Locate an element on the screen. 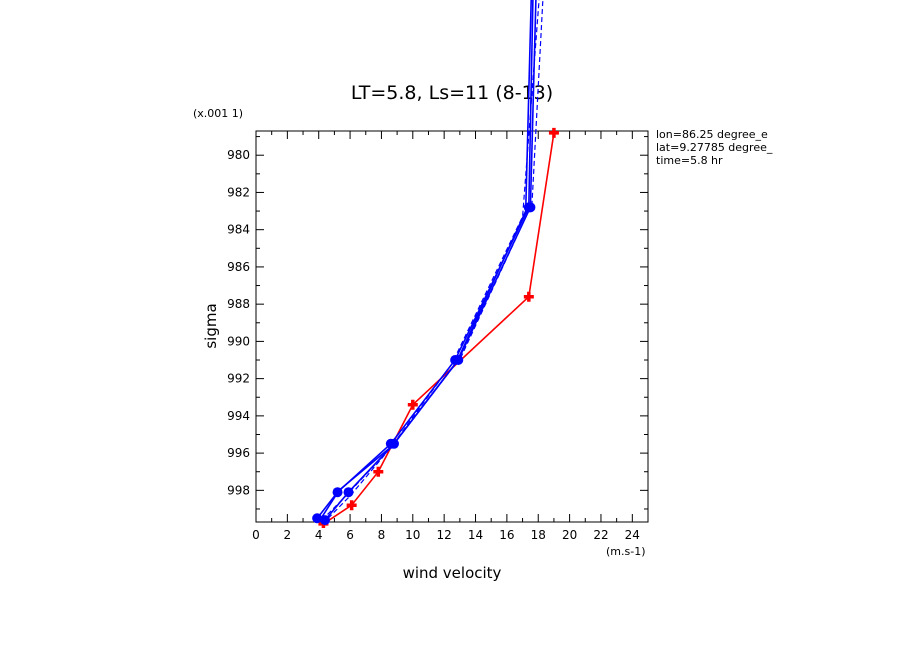  y-scale-label: (x.001 1) is located at coordinates (218, 113).